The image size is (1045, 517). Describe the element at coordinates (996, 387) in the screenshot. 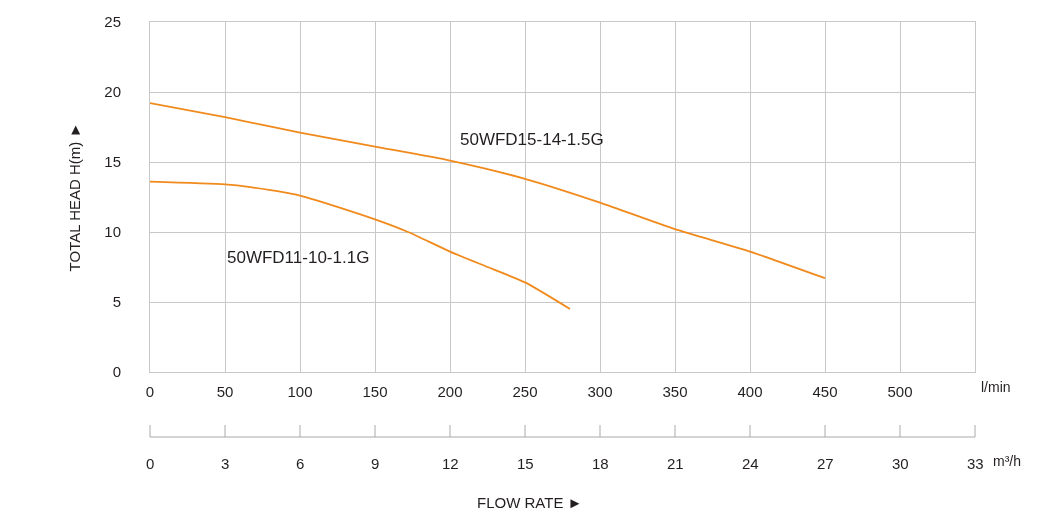

I see `x-axis-title: l/min` at that location.